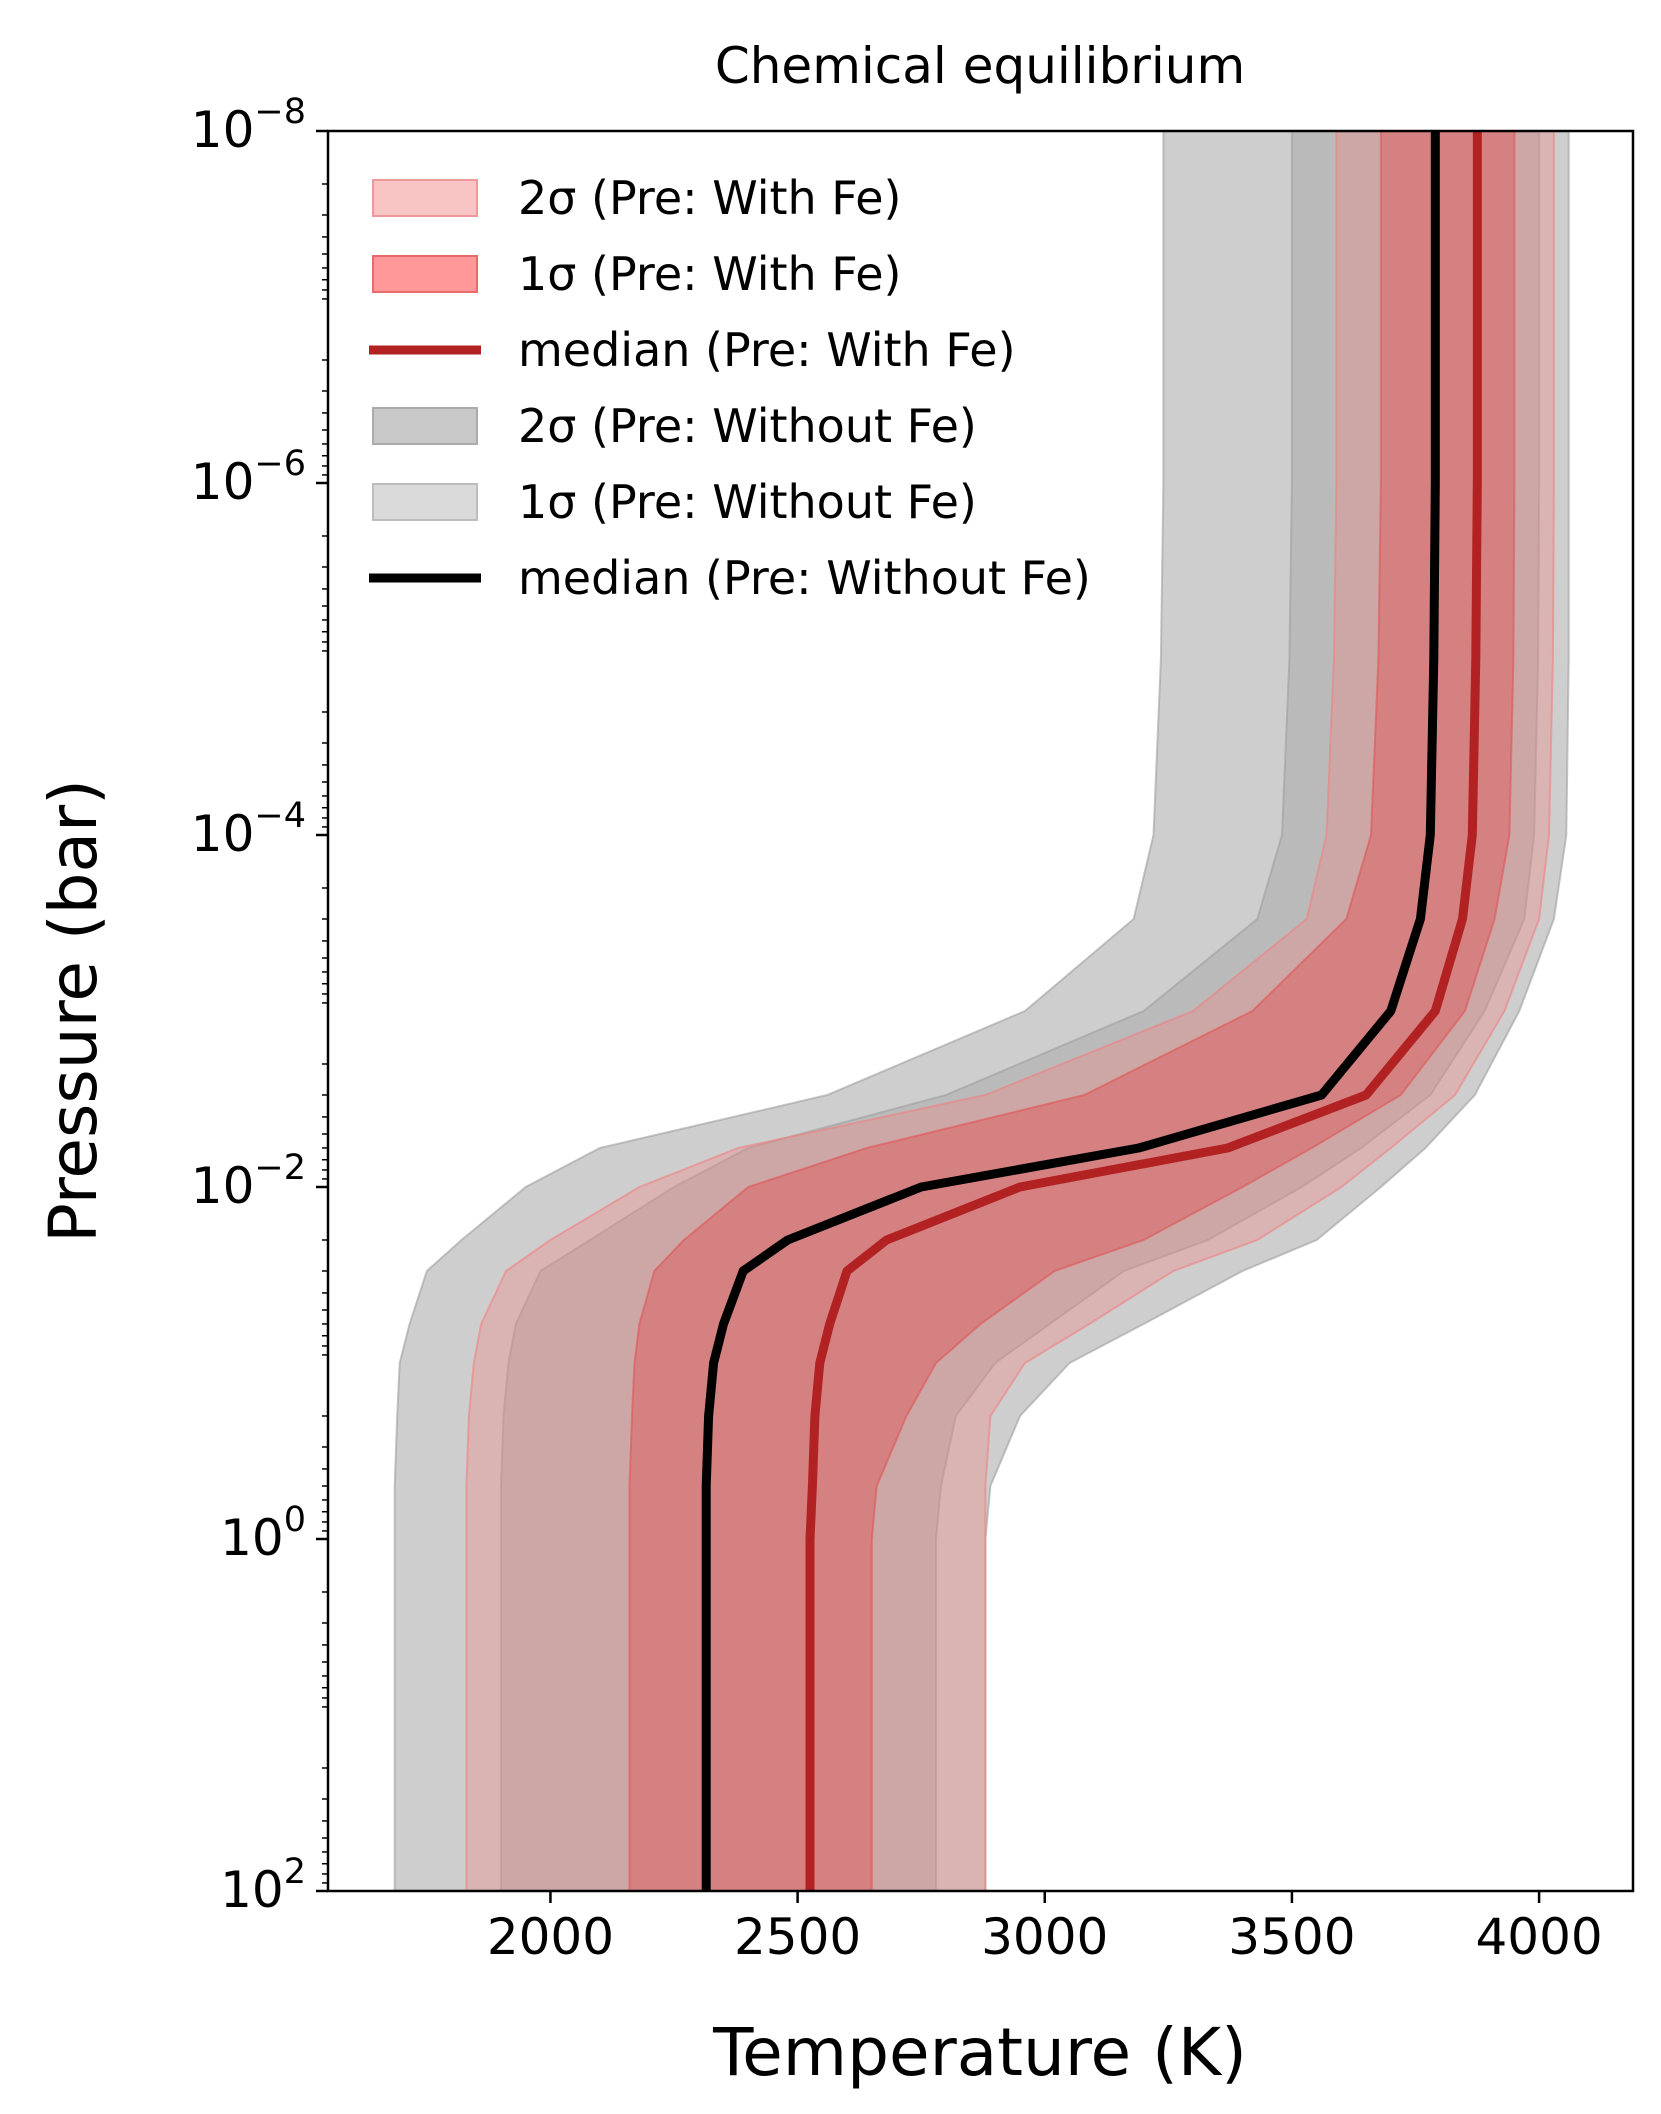  Describe the element at coordinates (980, 66) in the screenshot. I see `chart-title: Chemical equilibrium` at that location.